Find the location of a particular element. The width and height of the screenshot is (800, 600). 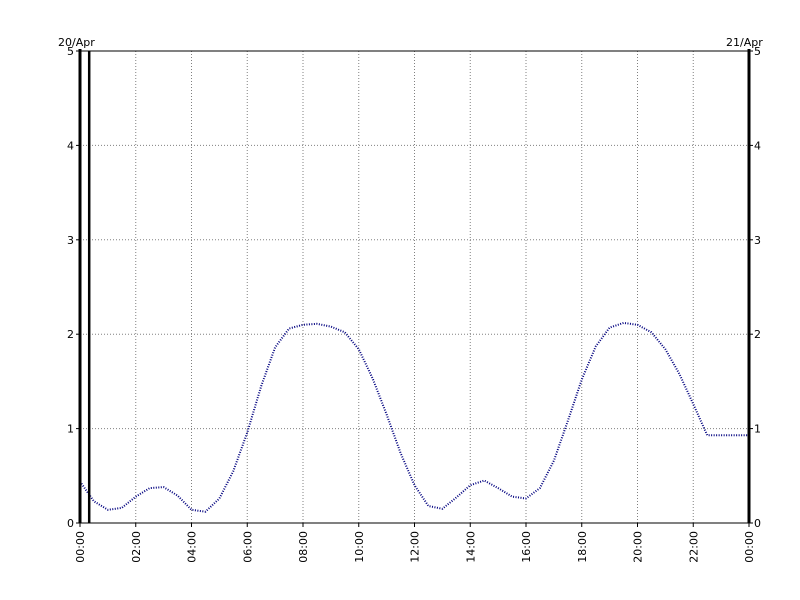

y-tick-label-left: 3 is located at coordinates (70, 240).